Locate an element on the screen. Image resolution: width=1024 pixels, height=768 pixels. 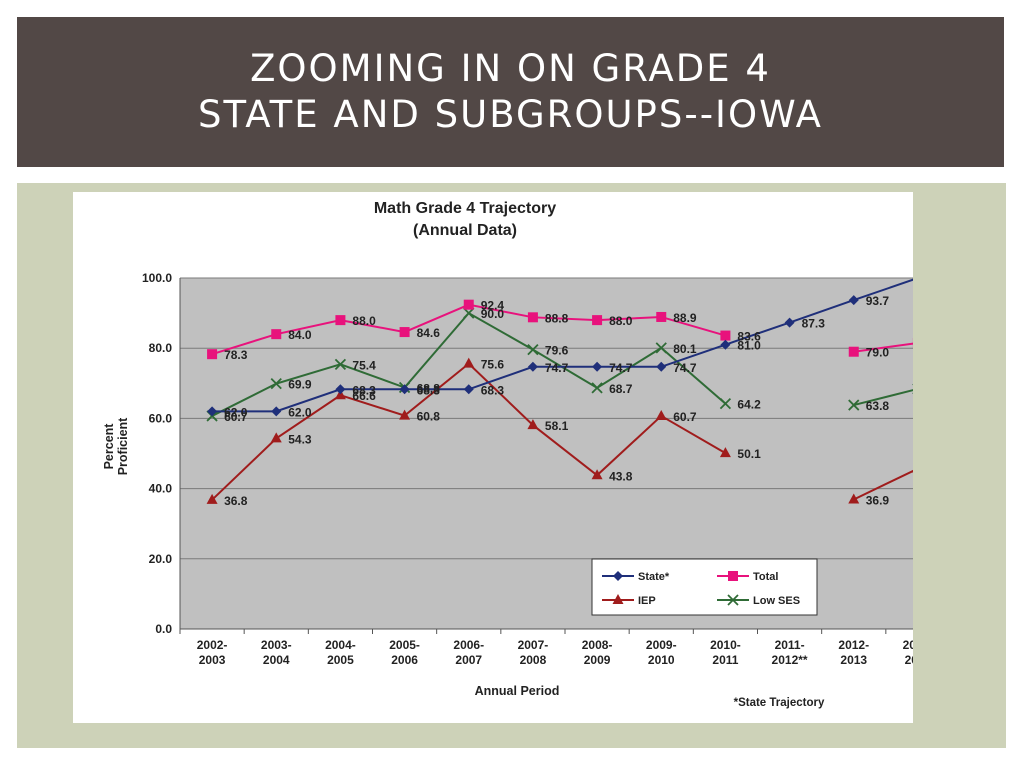
legend-marker-low-ses is located at coordinates (733, 600).